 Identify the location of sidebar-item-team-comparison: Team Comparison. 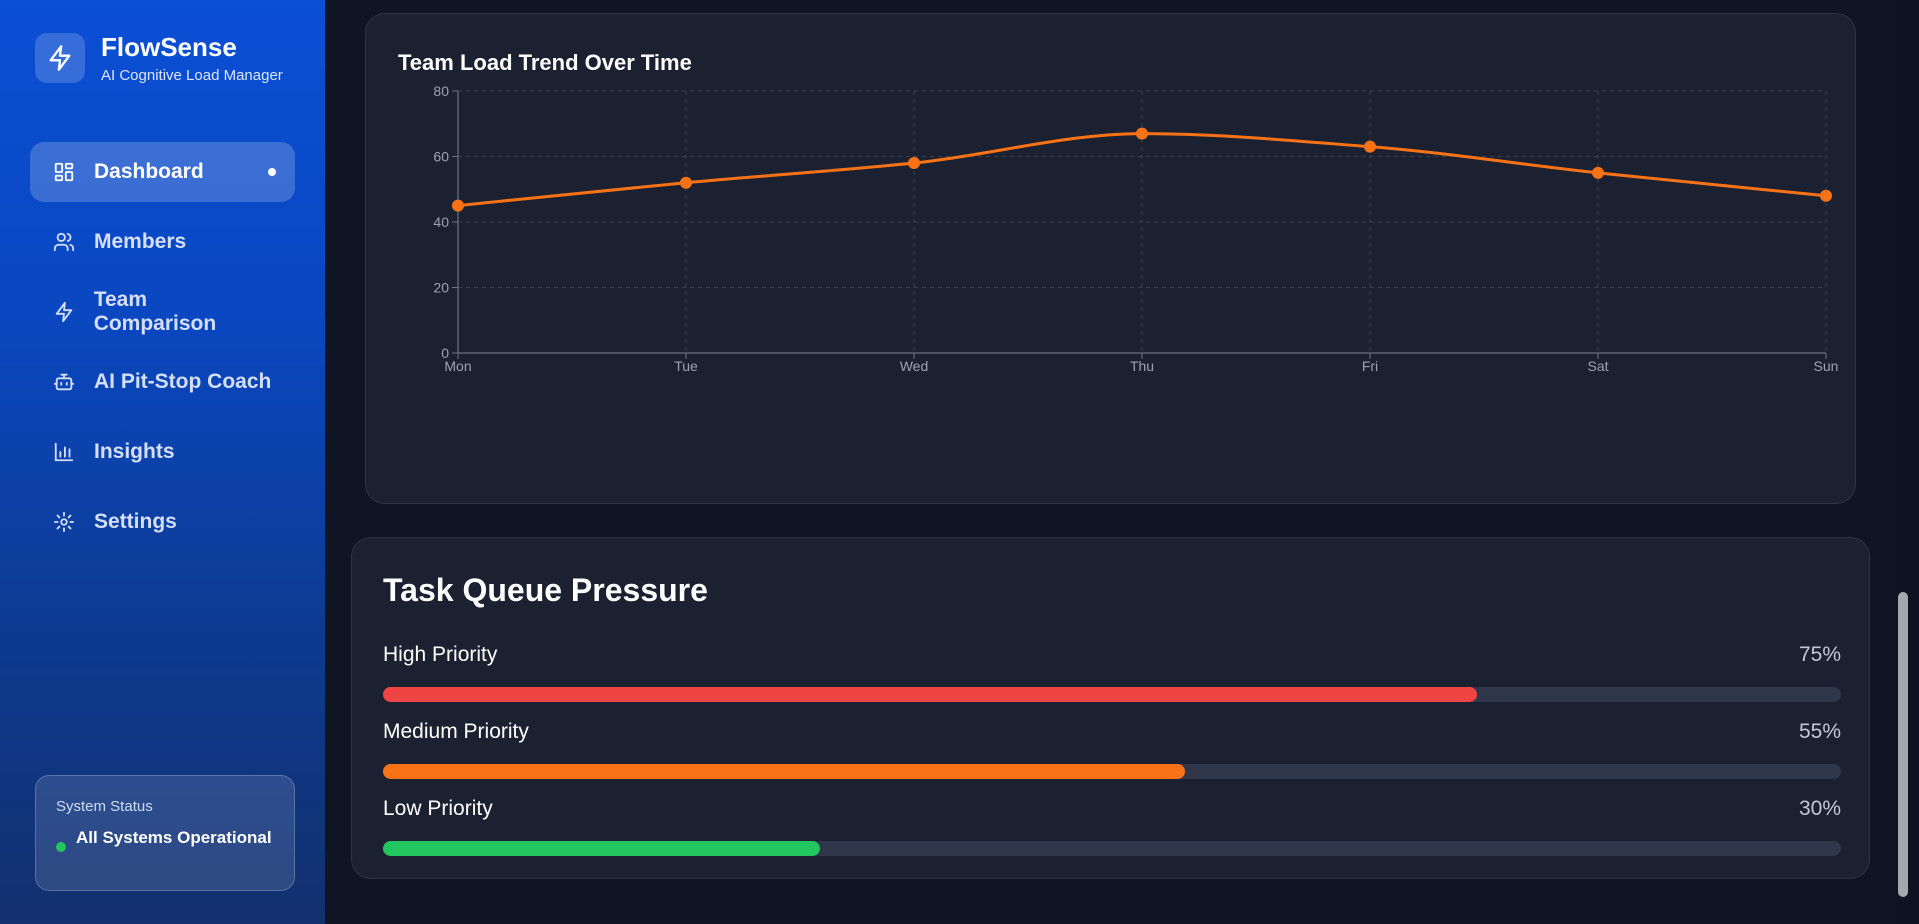
(162, 312).